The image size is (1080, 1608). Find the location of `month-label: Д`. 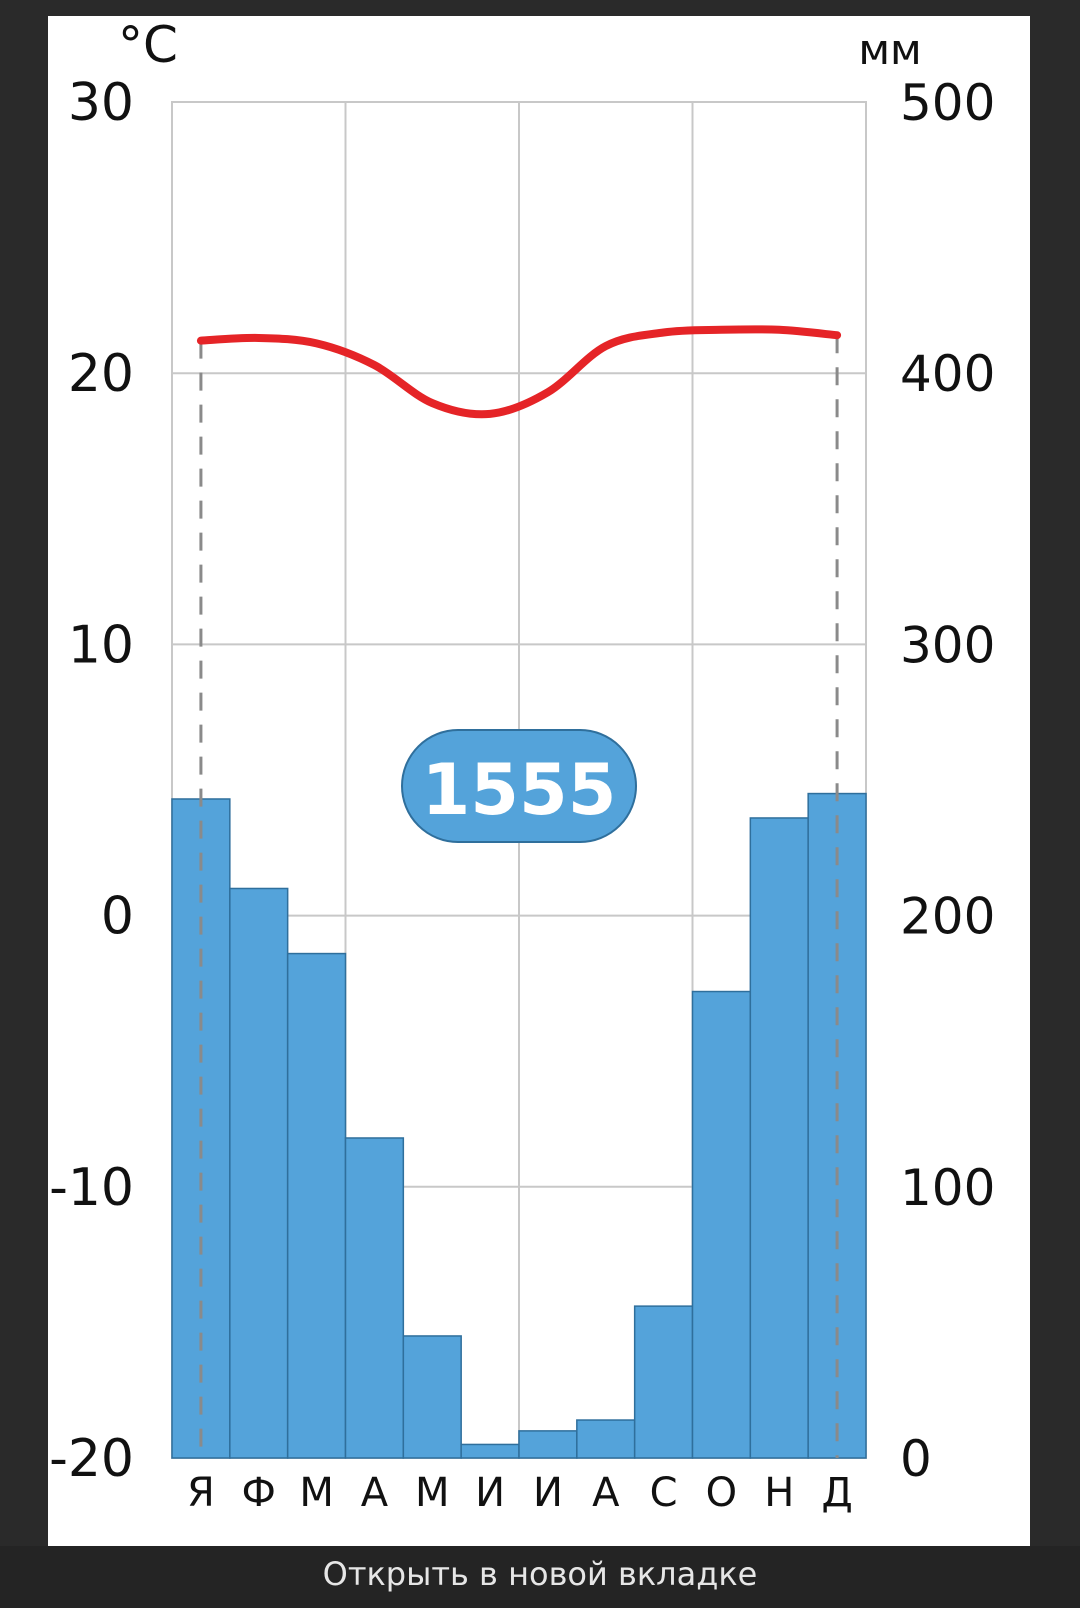

month-label: Д is located at coordinates (836, 1493).